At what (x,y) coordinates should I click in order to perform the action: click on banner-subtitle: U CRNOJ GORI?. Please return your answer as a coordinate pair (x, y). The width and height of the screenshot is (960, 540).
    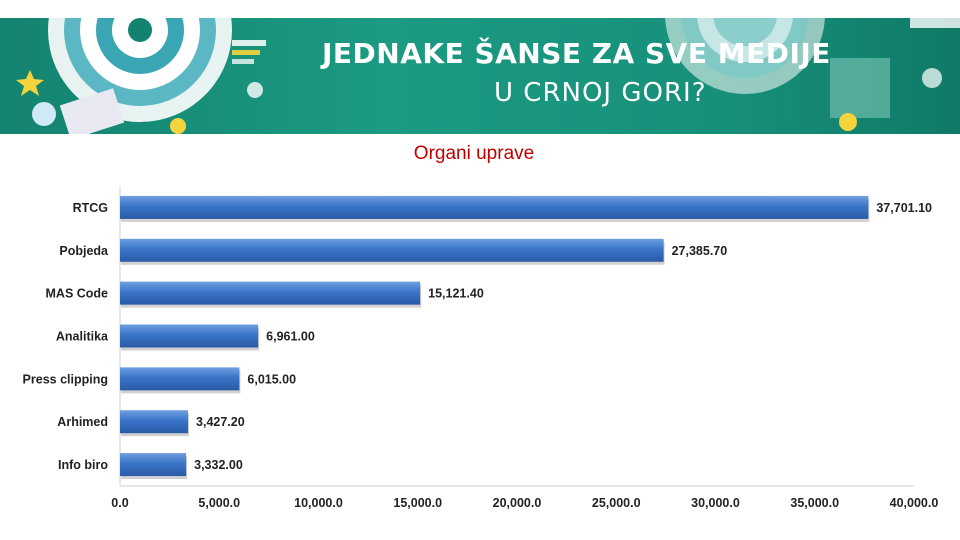
    Looking at the image, I should click on (600, 93).